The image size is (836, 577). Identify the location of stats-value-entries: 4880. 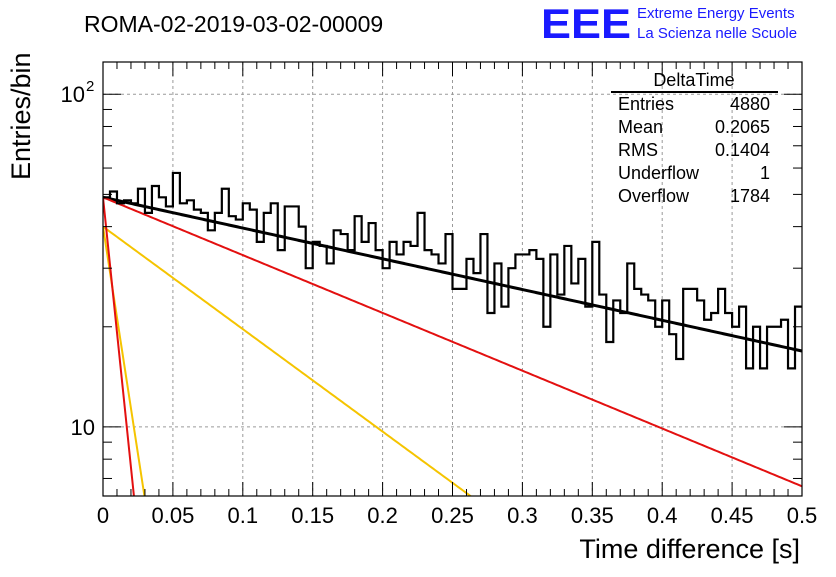
(750, 104).